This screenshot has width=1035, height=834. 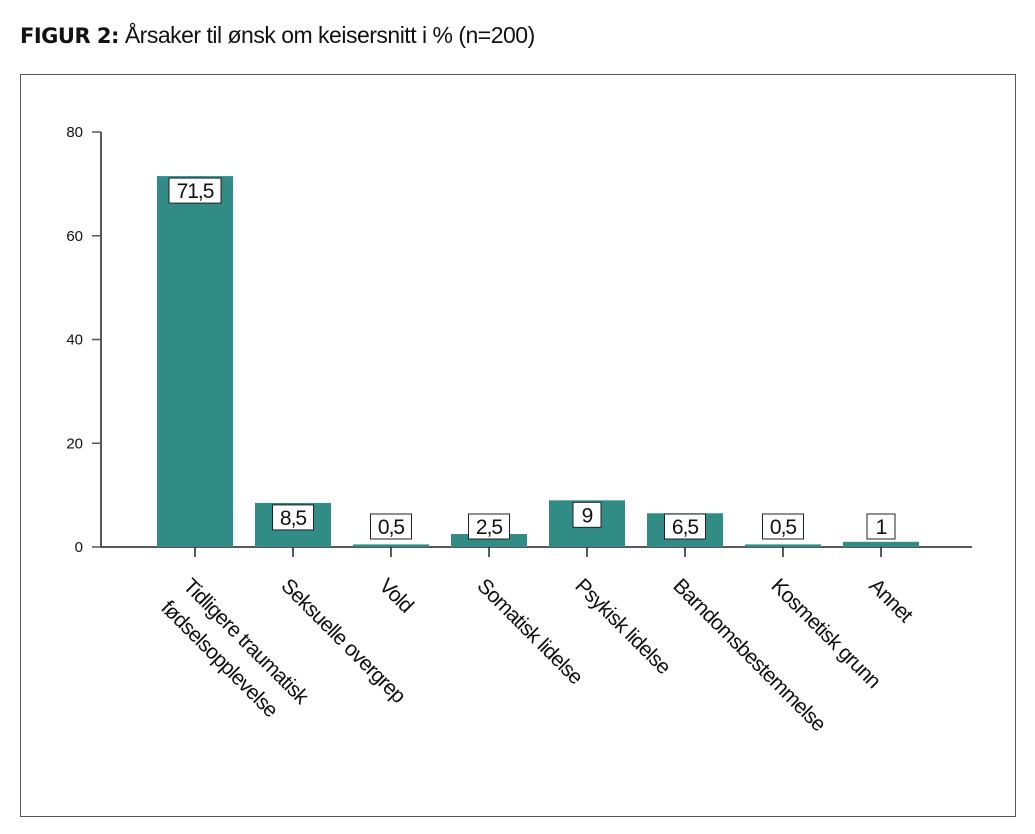 What do you see at coordinates (74, 132) in the screenshot?
I see `y-tick-label: 80` at bounding box center [74, 132].